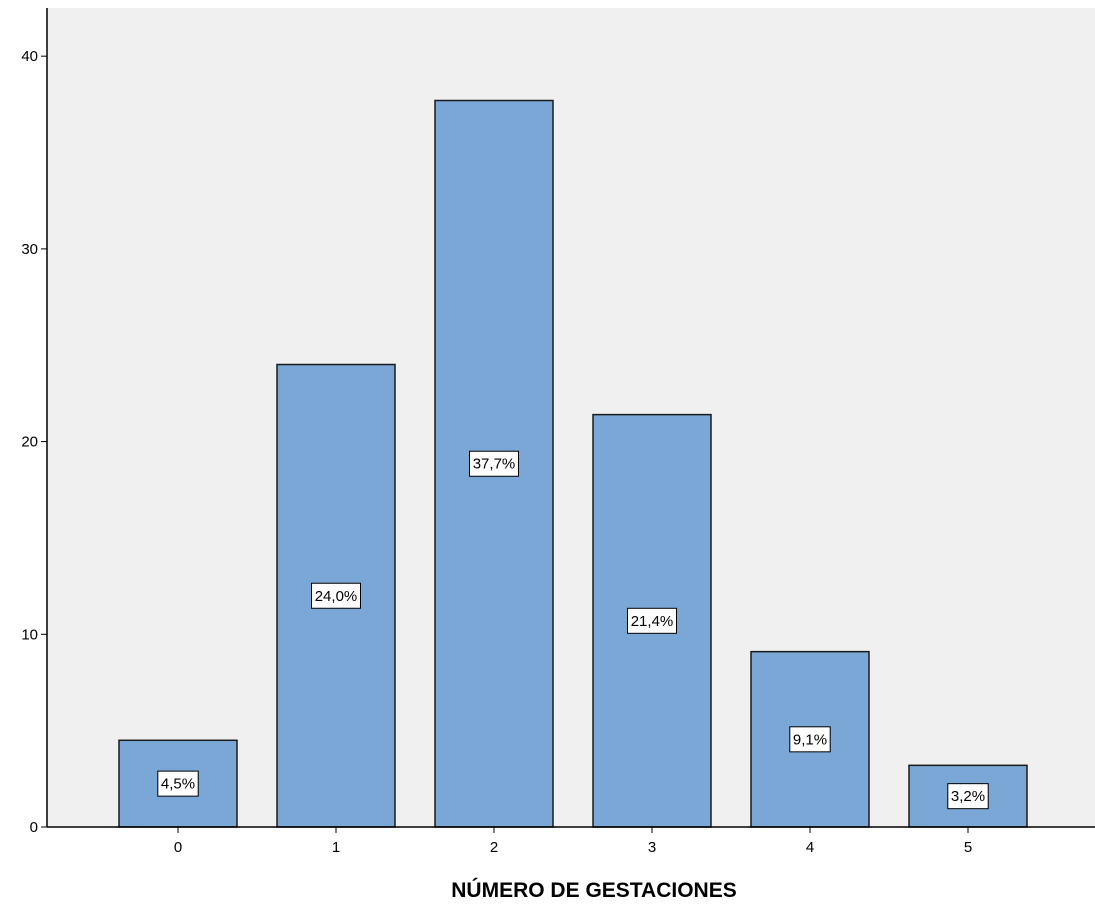 The height and width of the screenshot is (912, 1095). What do you see at coordinates (336, 847) in the screenshot?
I see `x-tick-label: 1` at bounding box center [336, 847].